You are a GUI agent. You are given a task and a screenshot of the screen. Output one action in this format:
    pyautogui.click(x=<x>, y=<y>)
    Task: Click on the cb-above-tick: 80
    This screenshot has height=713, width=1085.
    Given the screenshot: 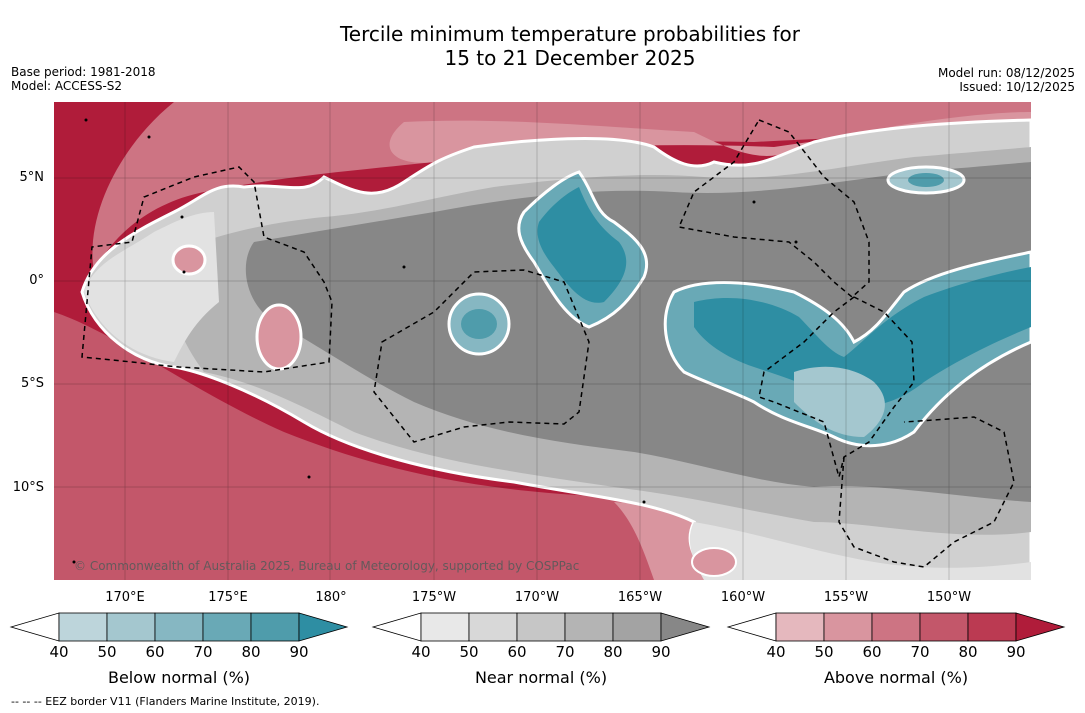 What is the action you would take?
    pyautogui.click(x=968, y=652)
    